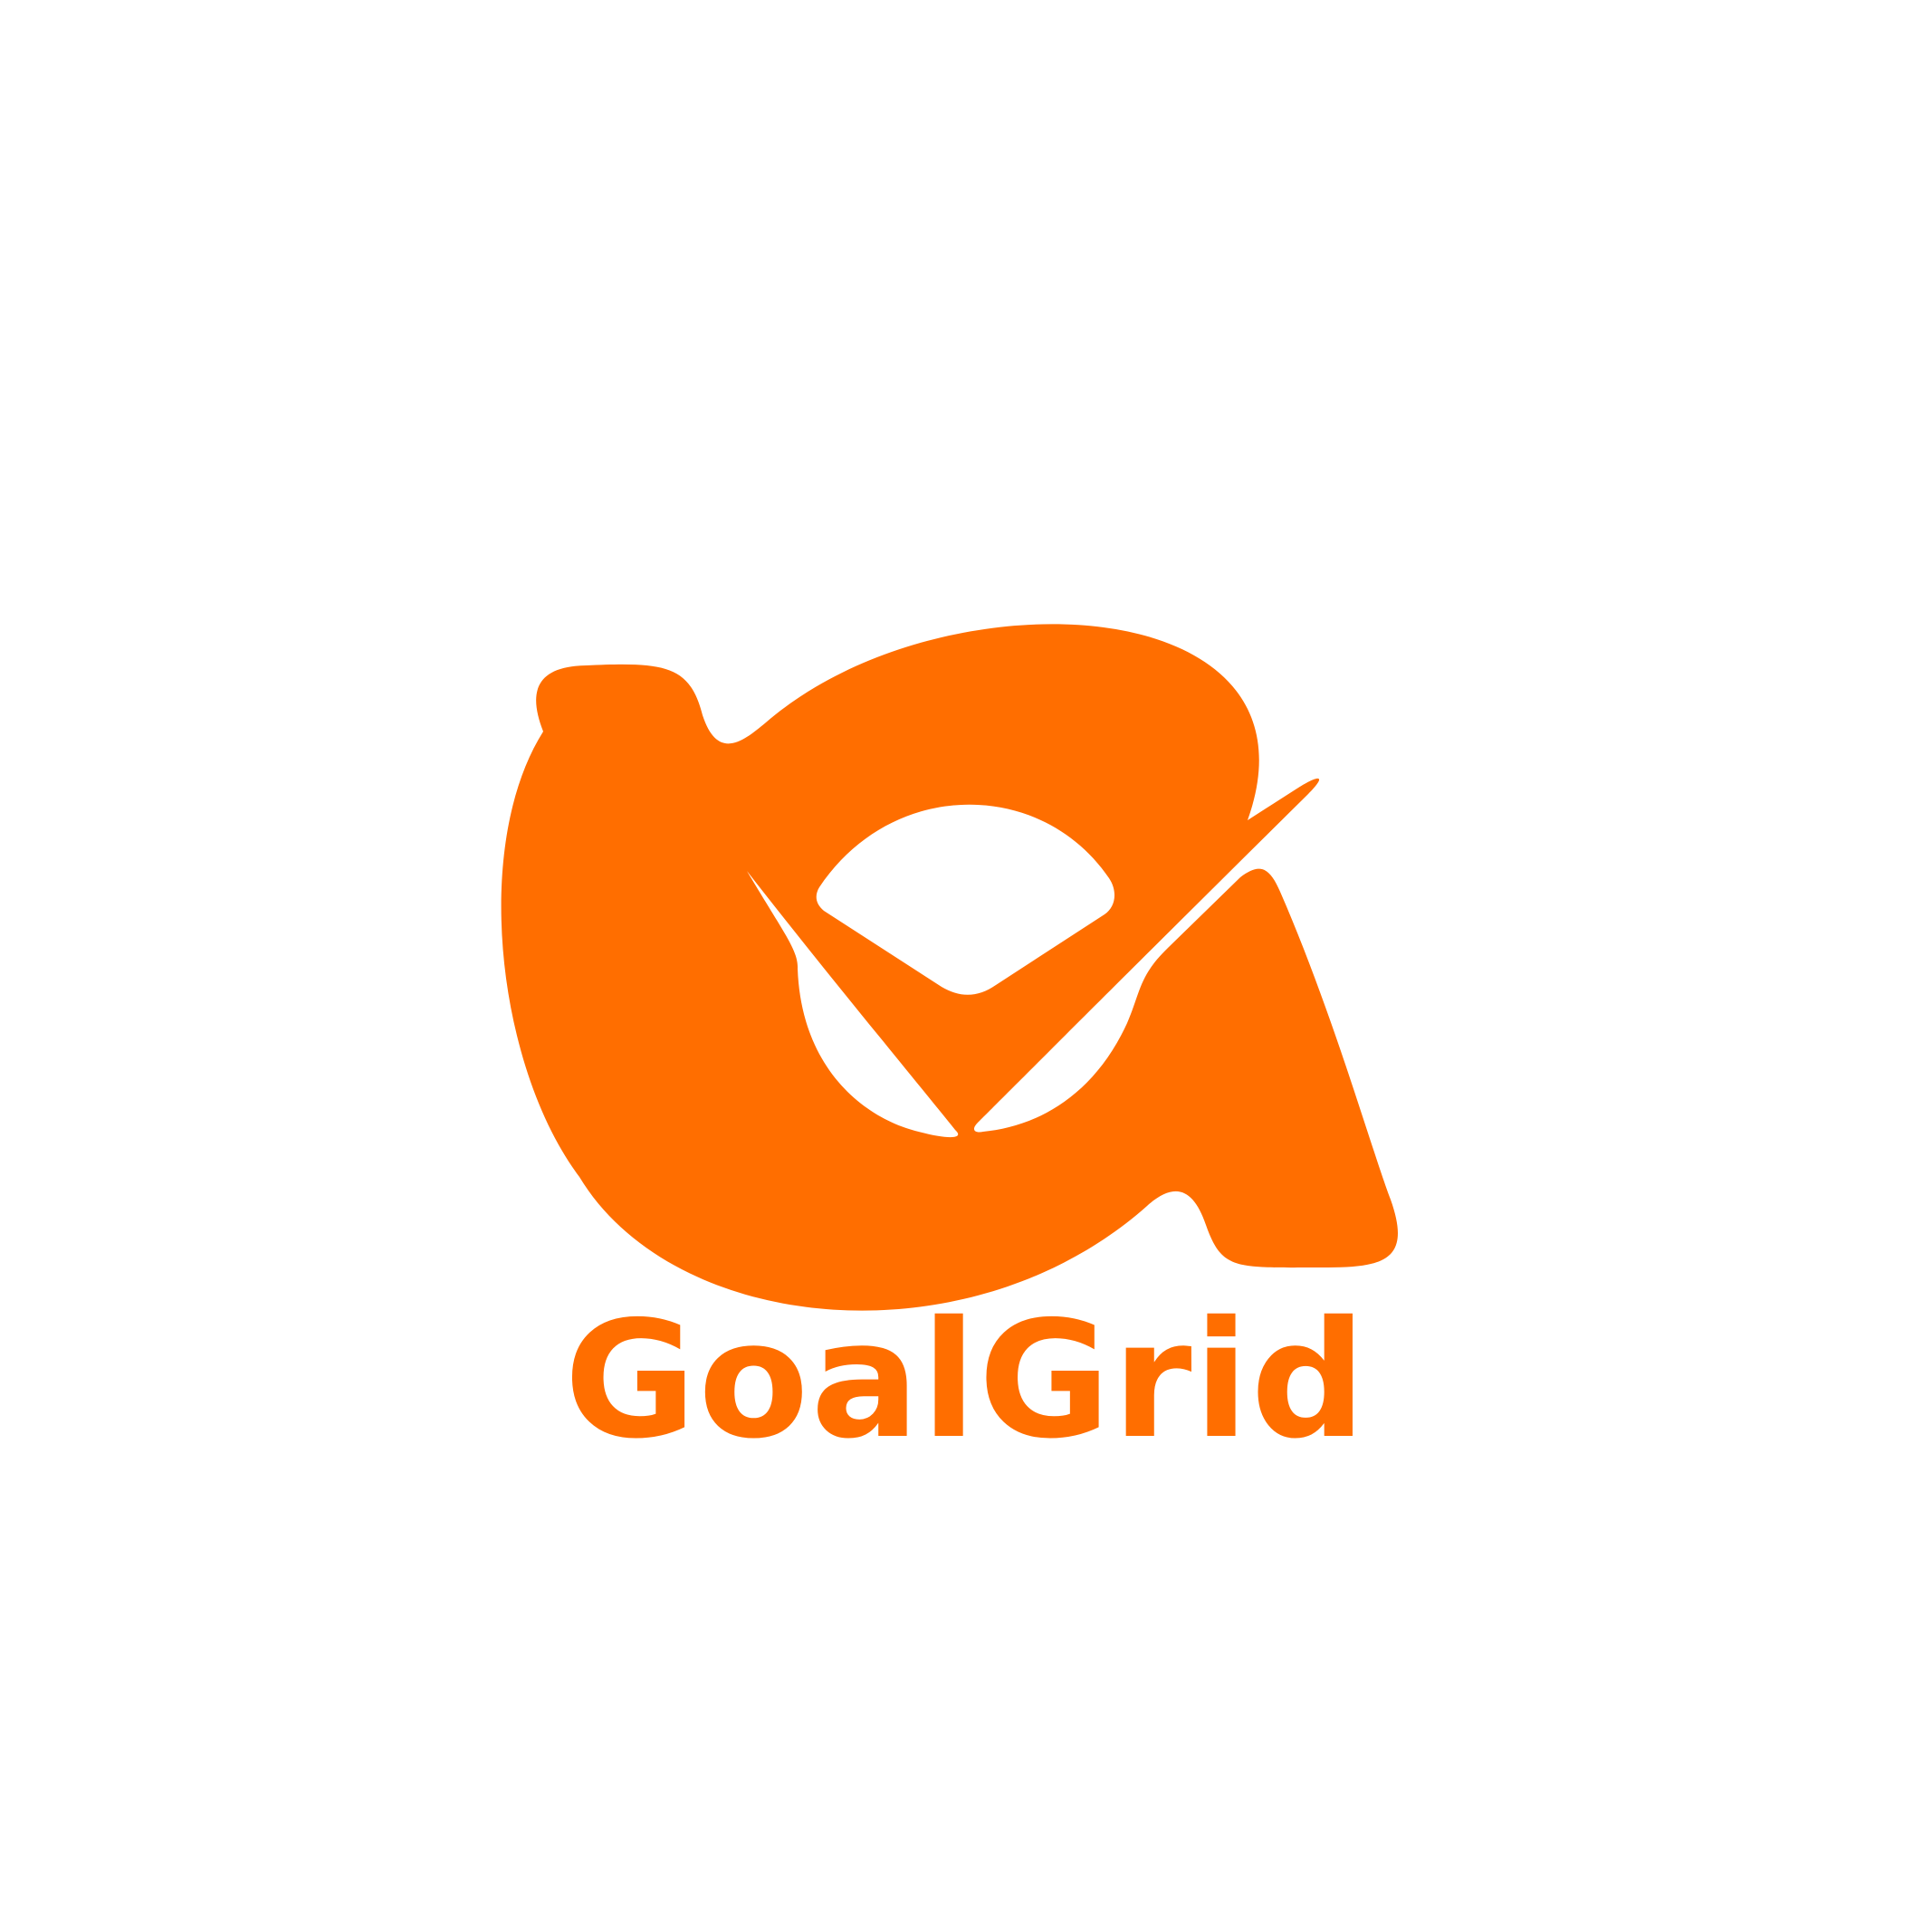 The height and width of the screenshot is (1932, 1932). Describe the element at coordinates (966, 1380) in the screenshot. I see `brand-wordmark: GoalGrid` at that location.